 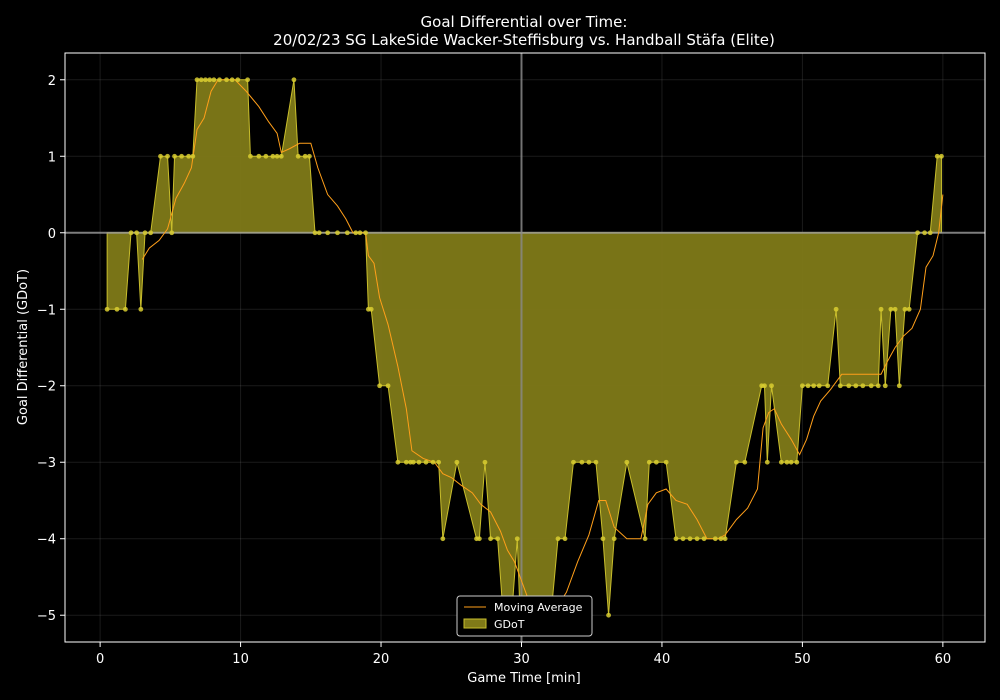 What do you see at coordinates (240, 659) in the screenshot?
I see `x-tick-label: 10` at bounding box center [240, 659].